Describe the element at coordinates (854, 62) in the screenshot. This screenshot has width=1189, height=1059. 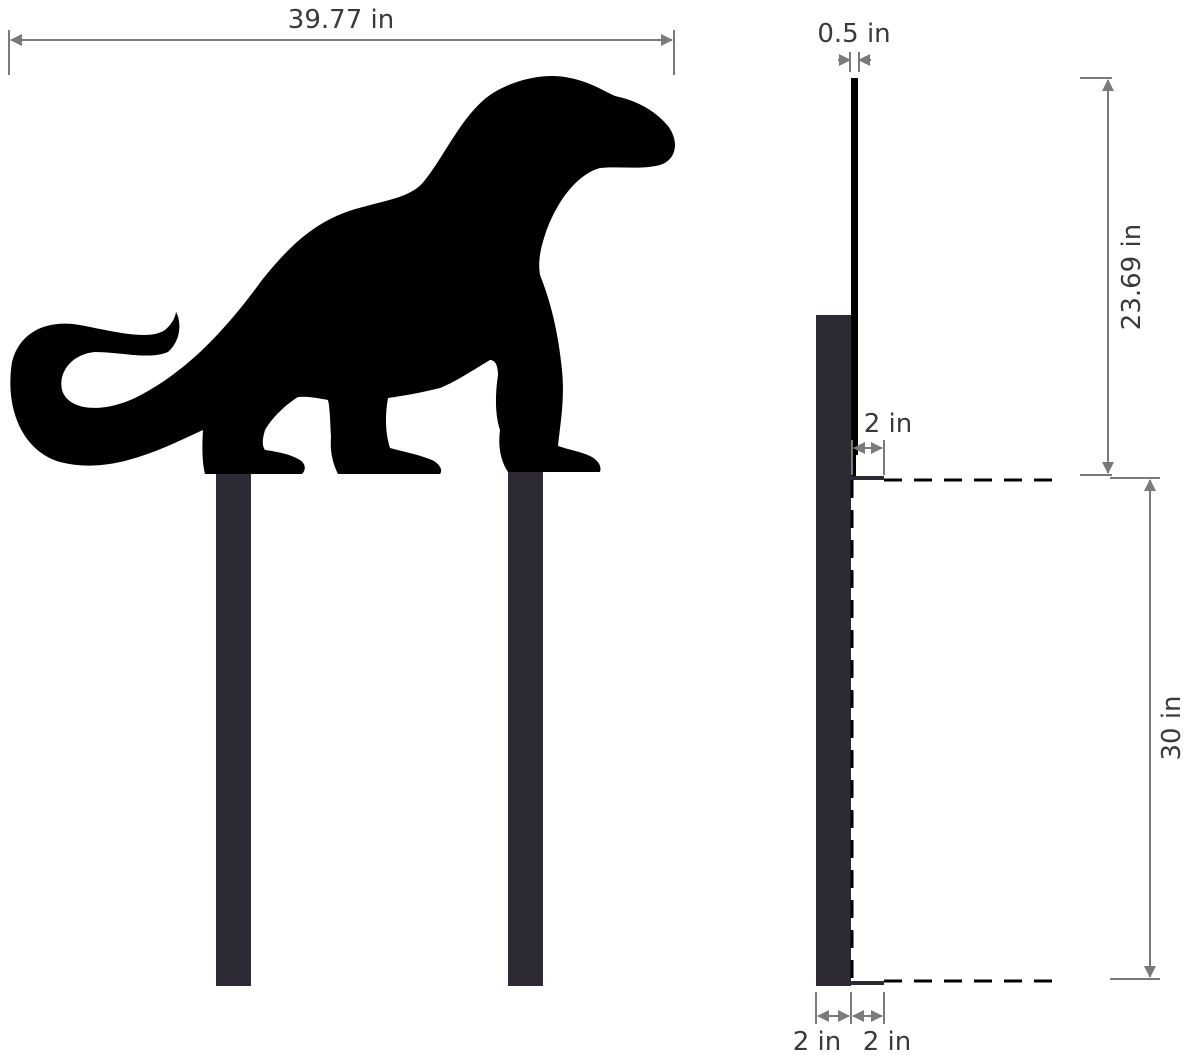
I see `thickness-dimension` at that location.